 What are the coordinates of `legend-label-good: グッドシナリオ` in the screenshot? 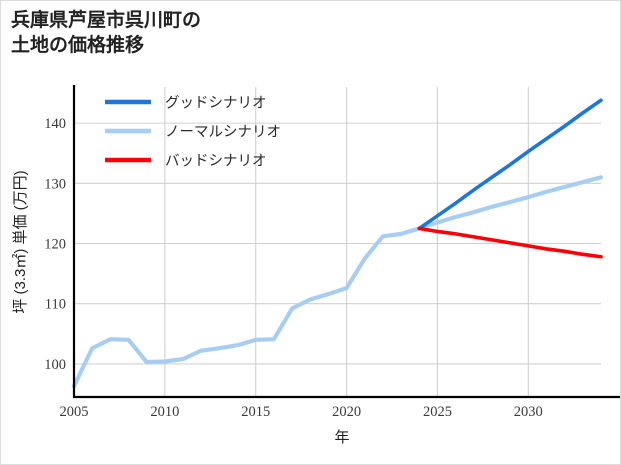 It's located at (216, 103).